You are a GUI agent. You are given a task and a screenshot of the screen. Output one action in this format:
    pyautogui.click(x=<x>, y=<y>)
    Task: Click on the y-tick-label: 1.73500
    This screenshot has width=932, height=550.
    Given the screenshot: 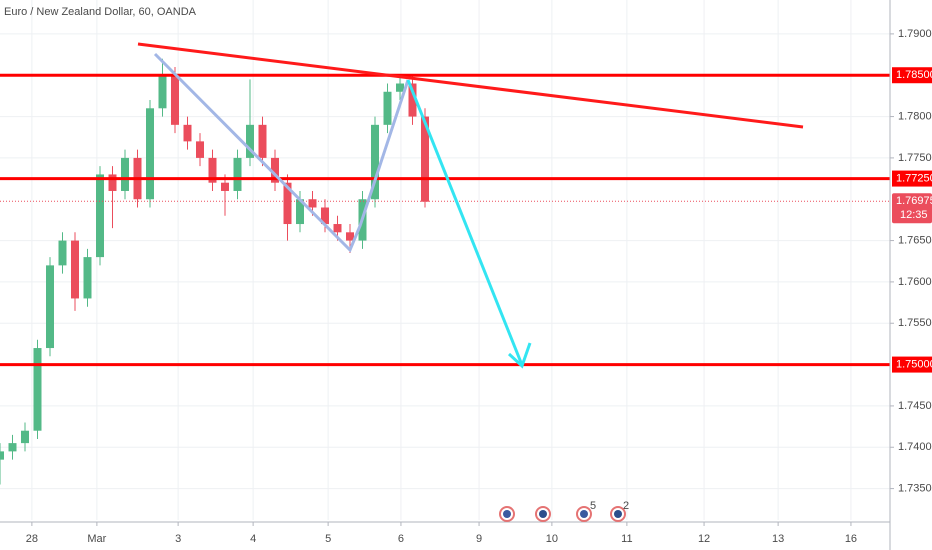 What is the action you would take?
    pyautogui.click(x=915, y=488)
    